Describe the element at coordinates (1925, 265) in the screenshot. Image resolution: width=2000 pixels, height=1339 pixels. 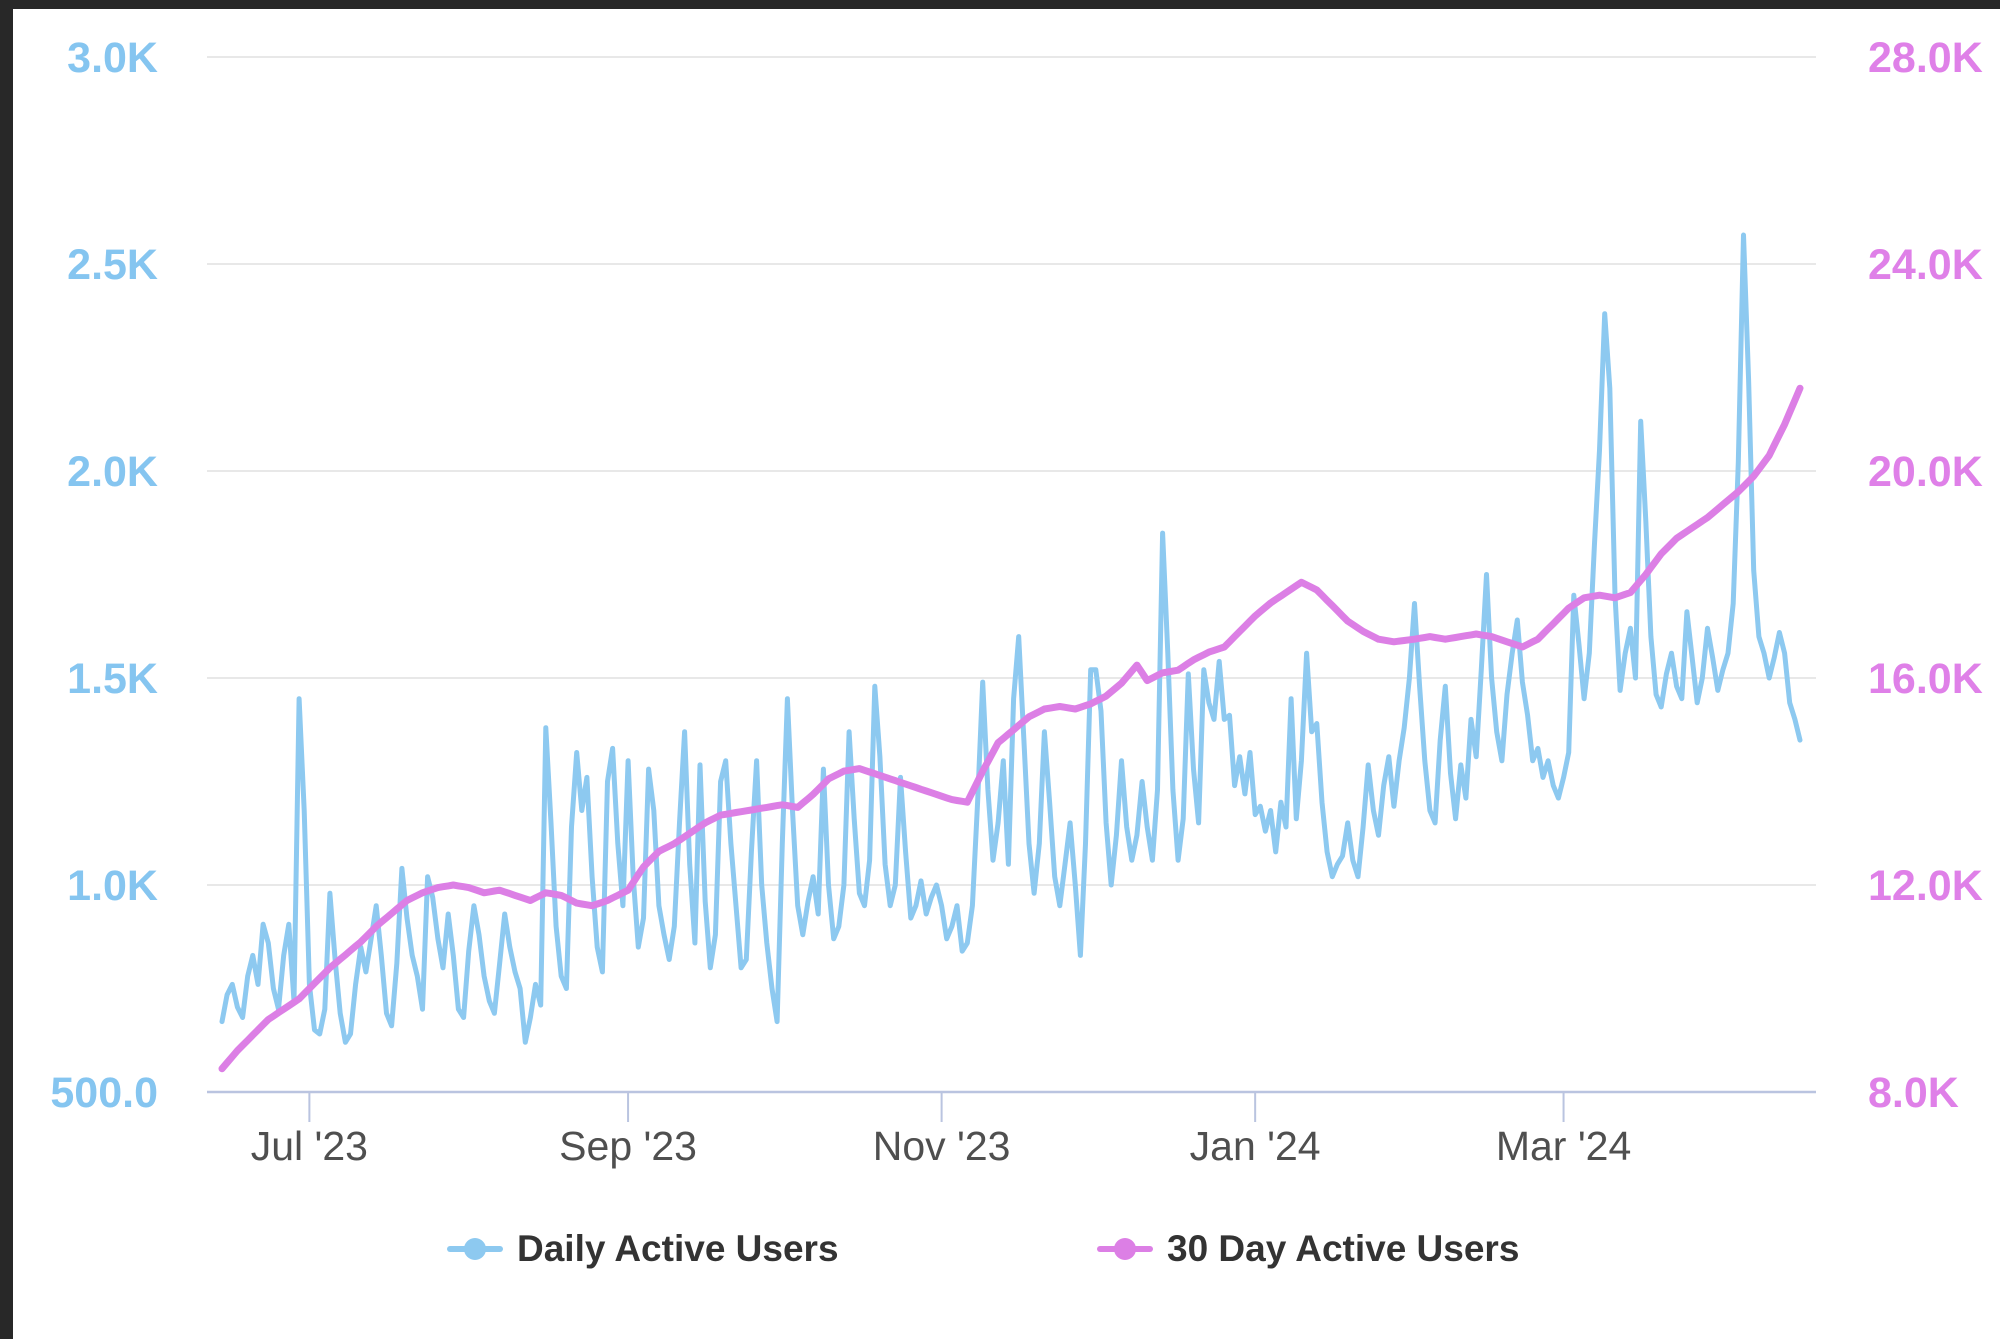
I see `y-axis-right-label: 24.0K` at that location.